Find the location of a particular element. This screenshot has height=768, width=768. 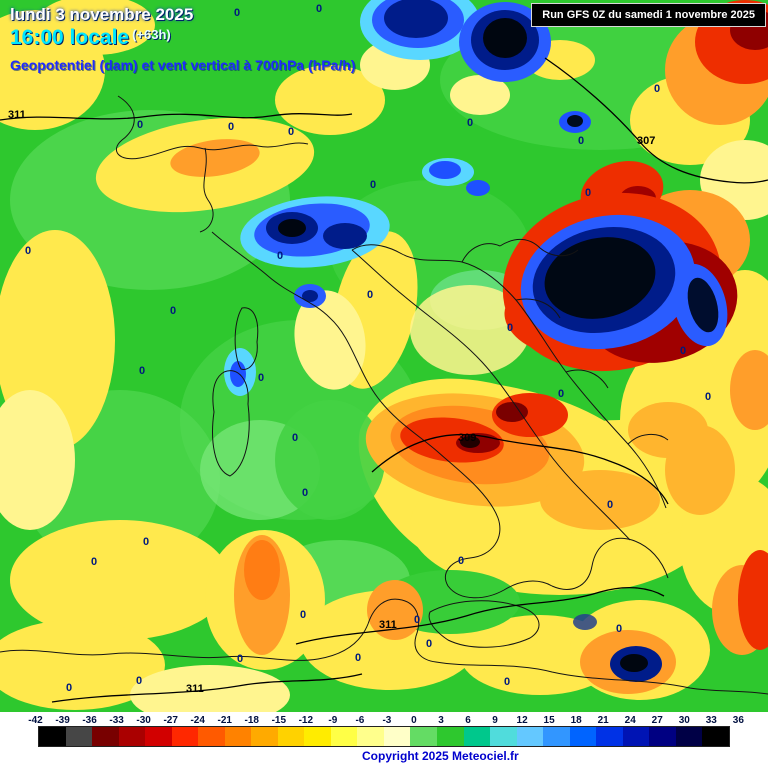

colorbar-cells is located at coordinates (384, 736).